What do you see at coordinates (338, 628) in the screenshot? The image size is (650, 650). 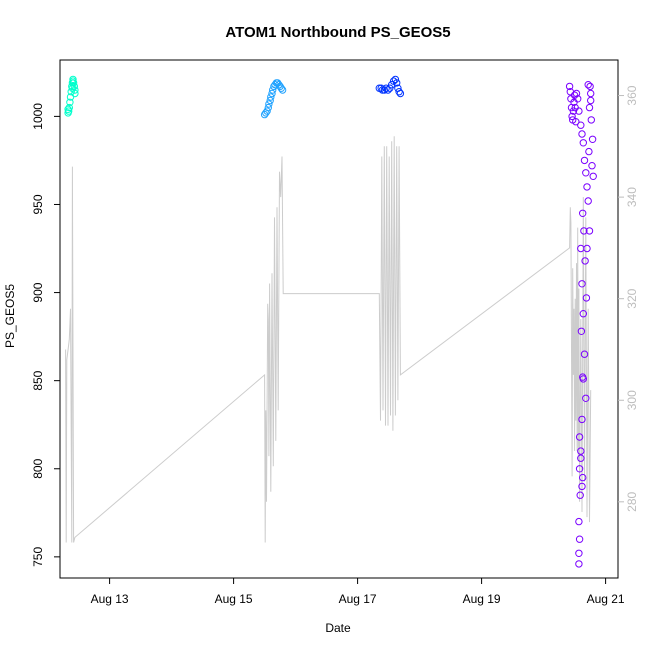 I see `x-axis-label: Date` at bounding box center [338, 628].